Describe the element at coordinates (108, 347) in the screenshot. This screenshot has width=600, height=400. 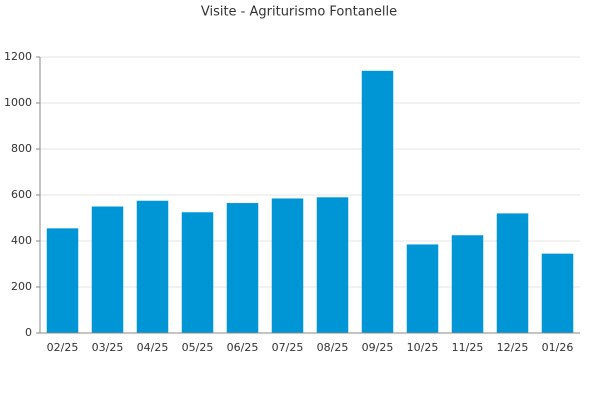
I see `x-tick-label: 03/25` at that location.